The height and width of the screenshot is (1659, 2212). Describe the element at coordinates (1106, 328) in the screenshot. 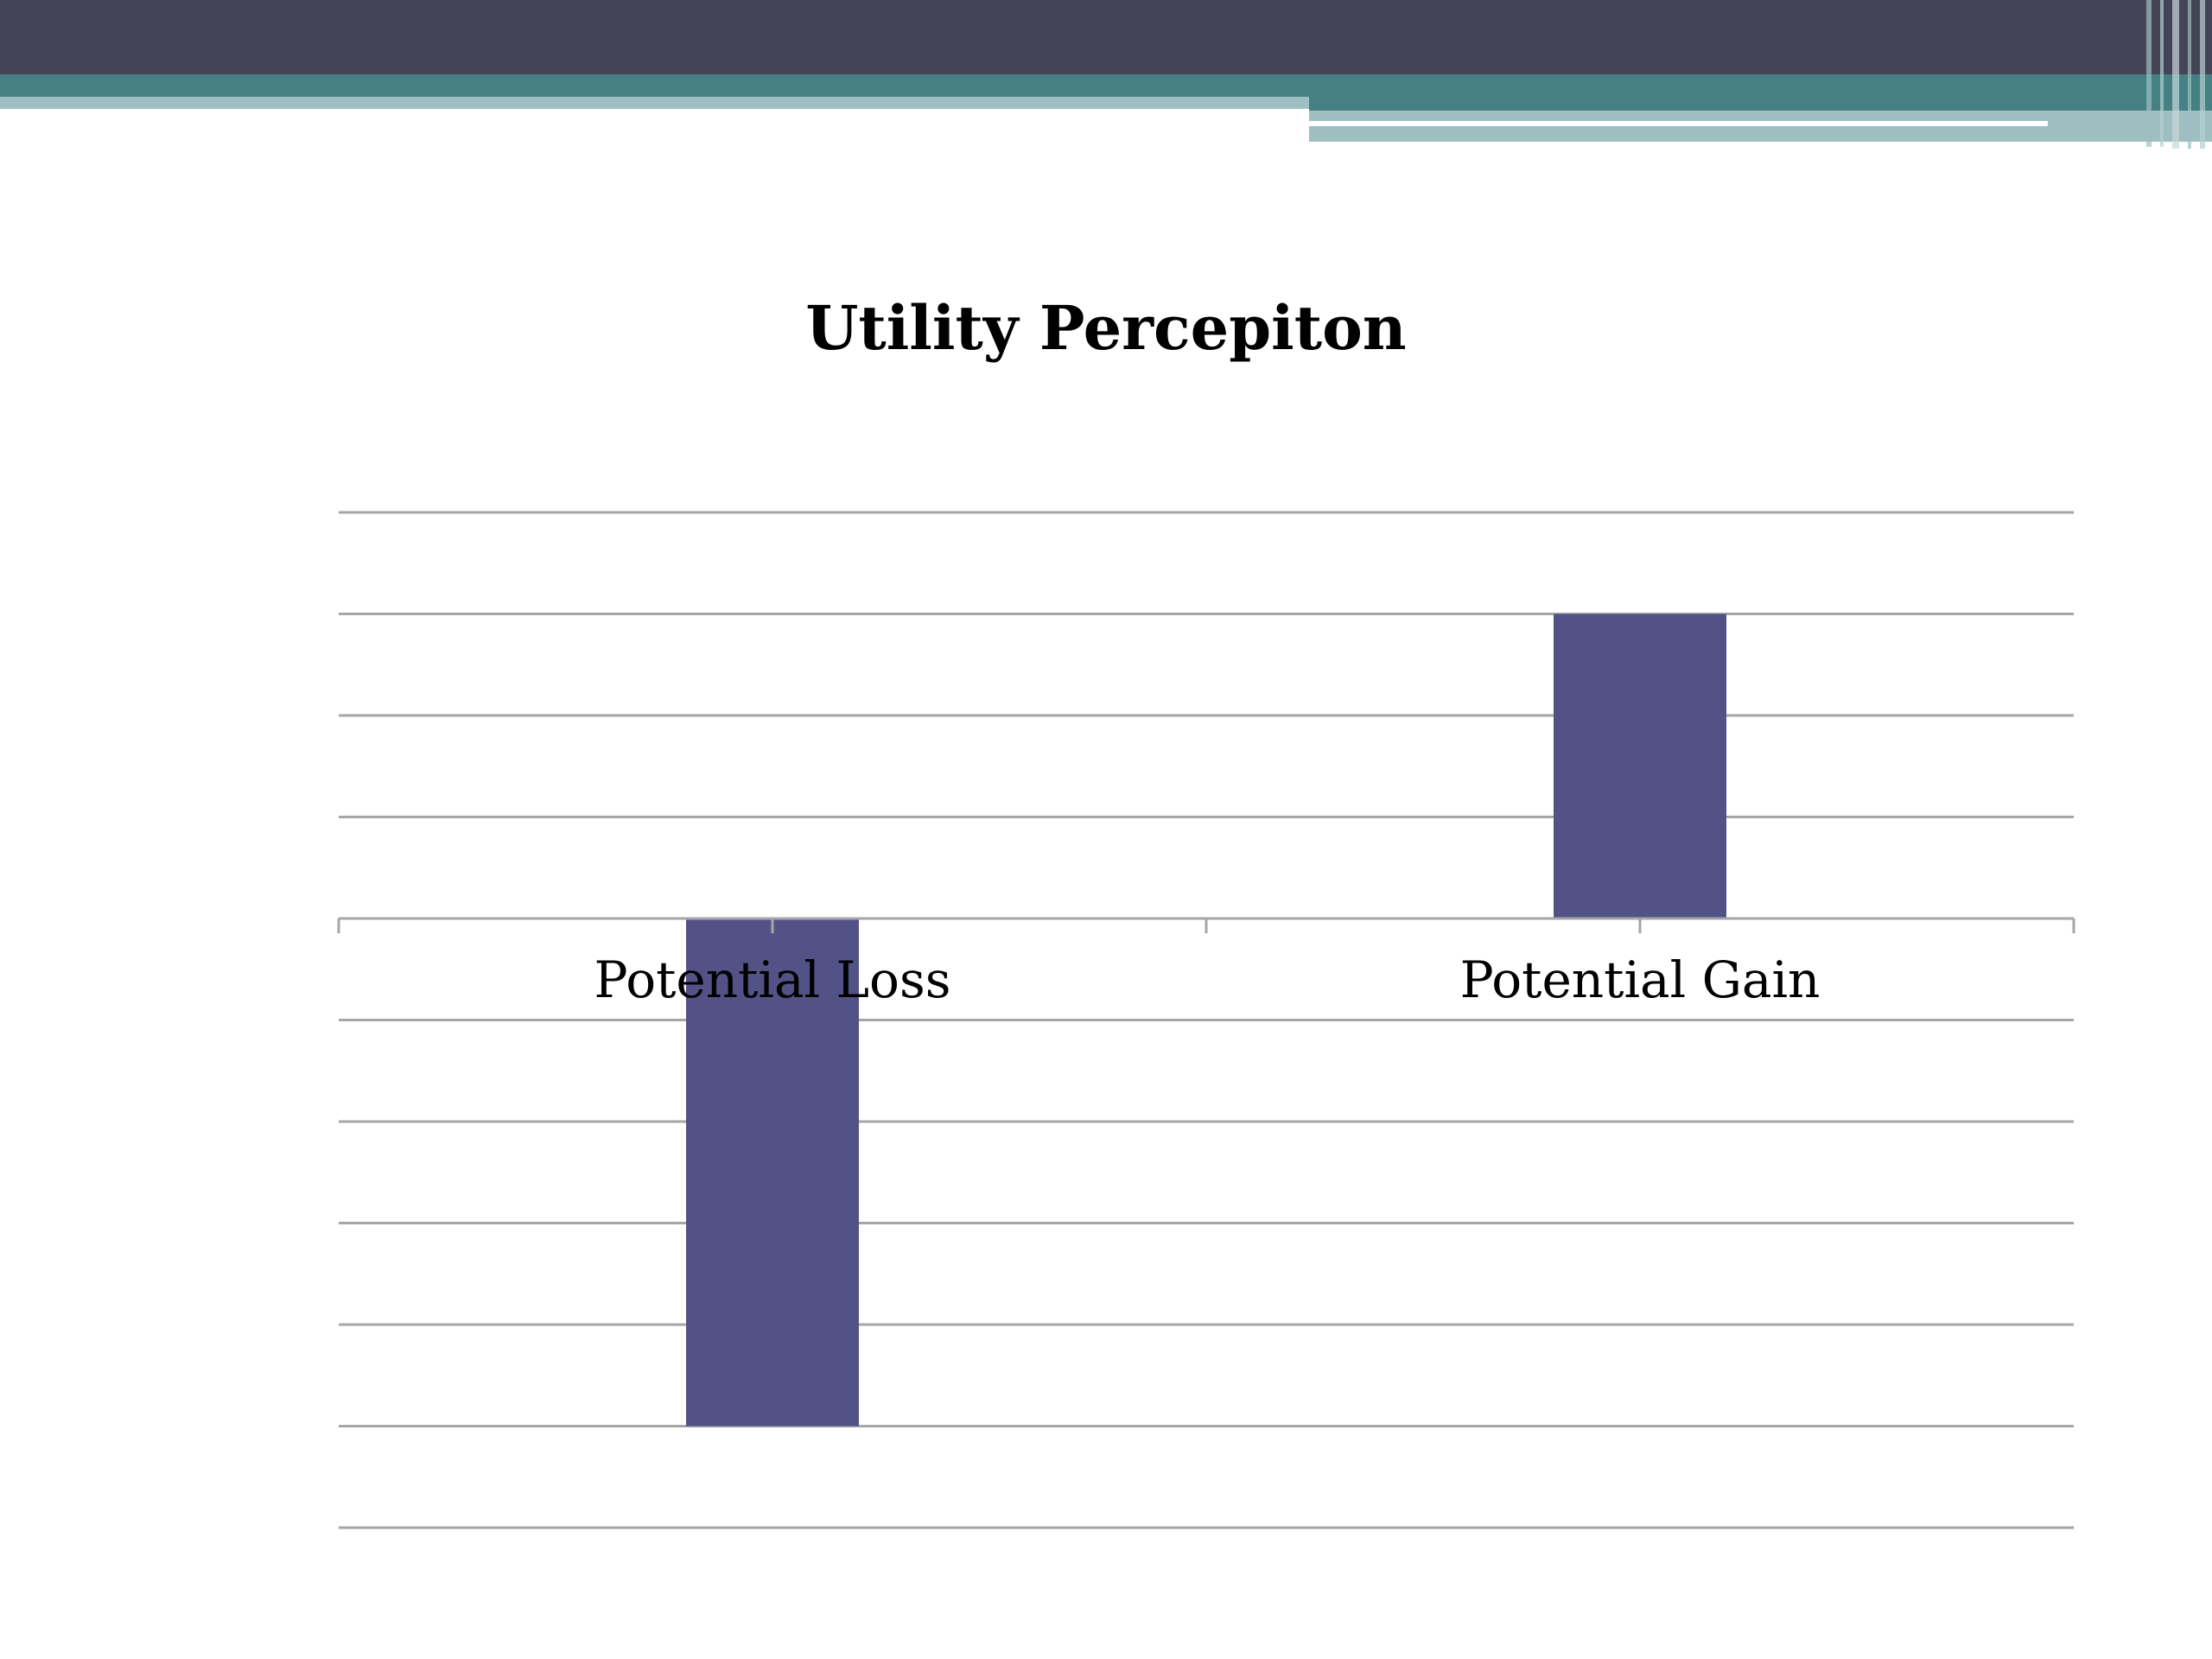

I see `chart-title: Utility Percepiton` at that location.